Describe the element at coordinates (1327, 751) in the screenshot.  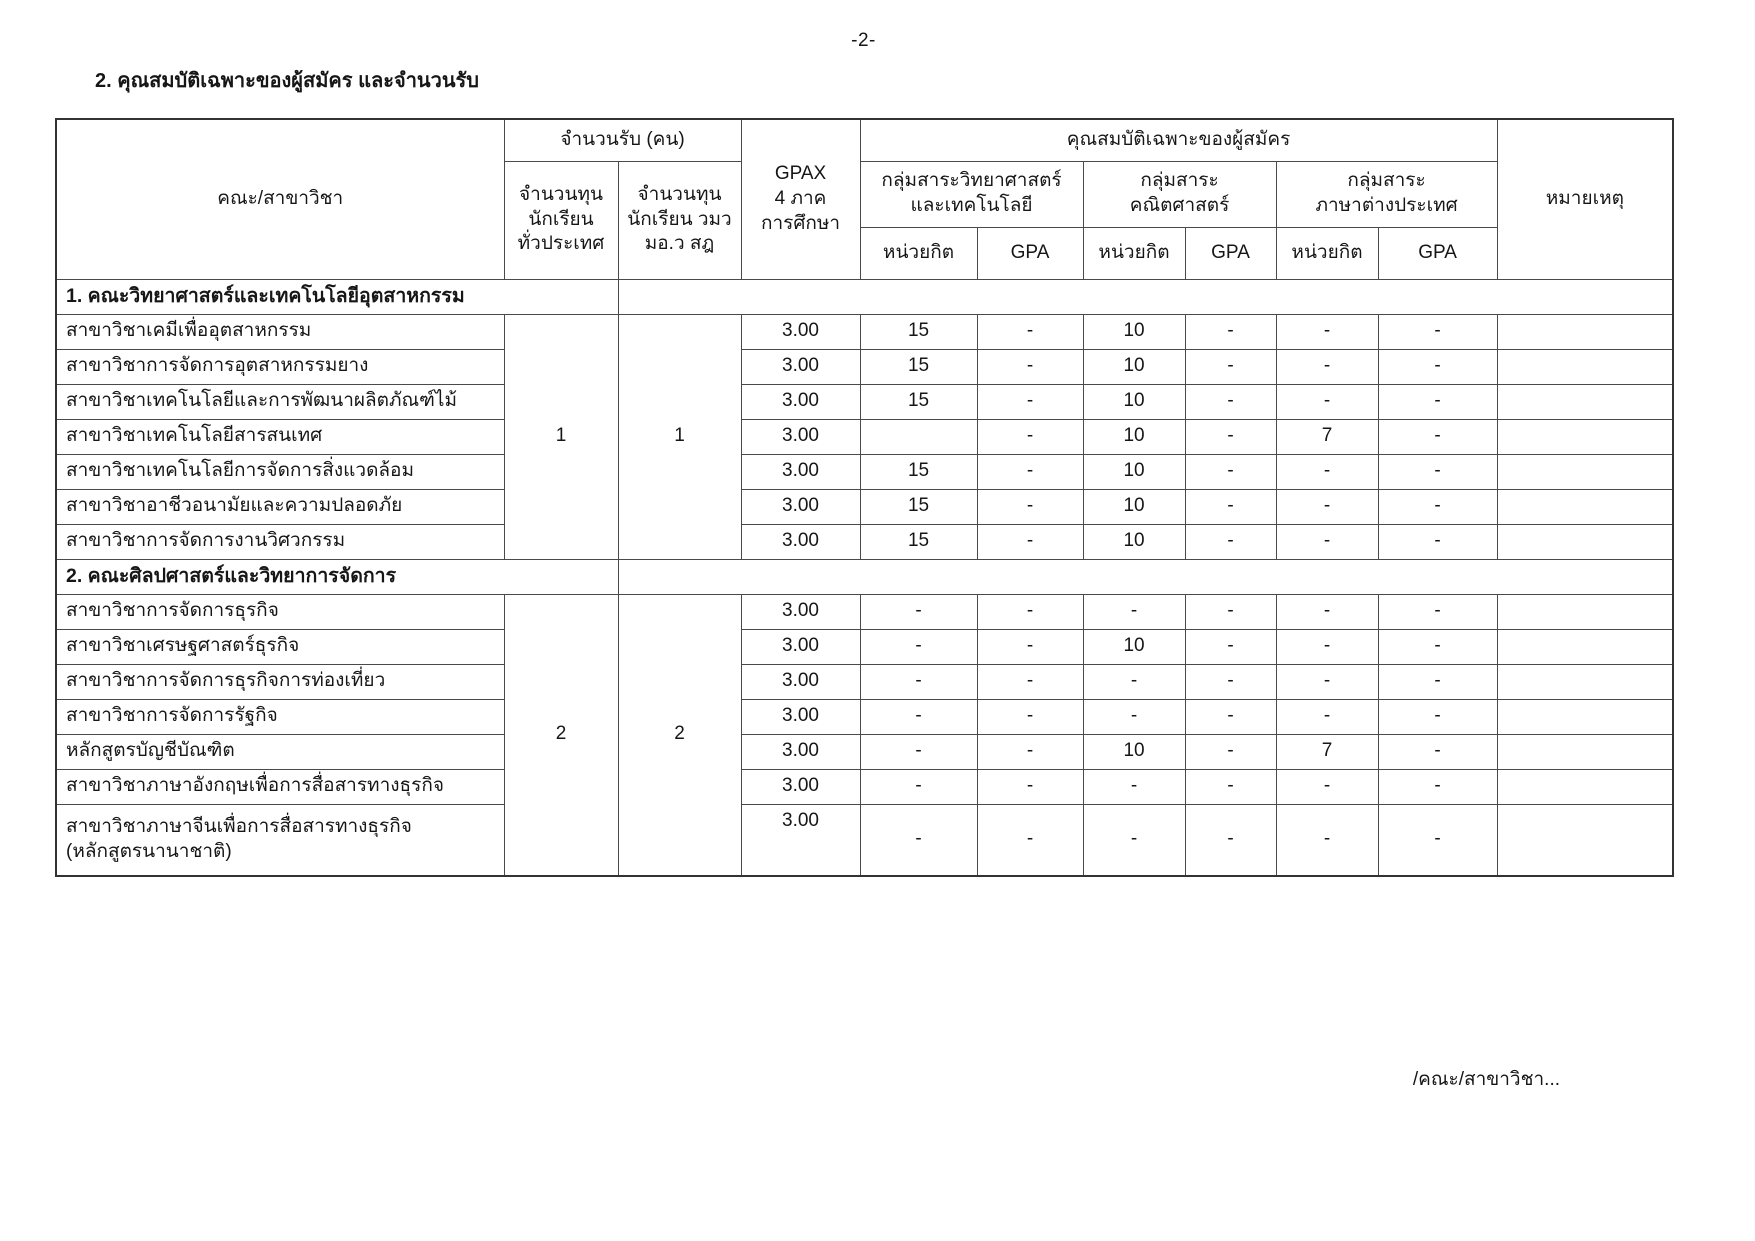
I see `lang-credit-cell: 7` at that location.